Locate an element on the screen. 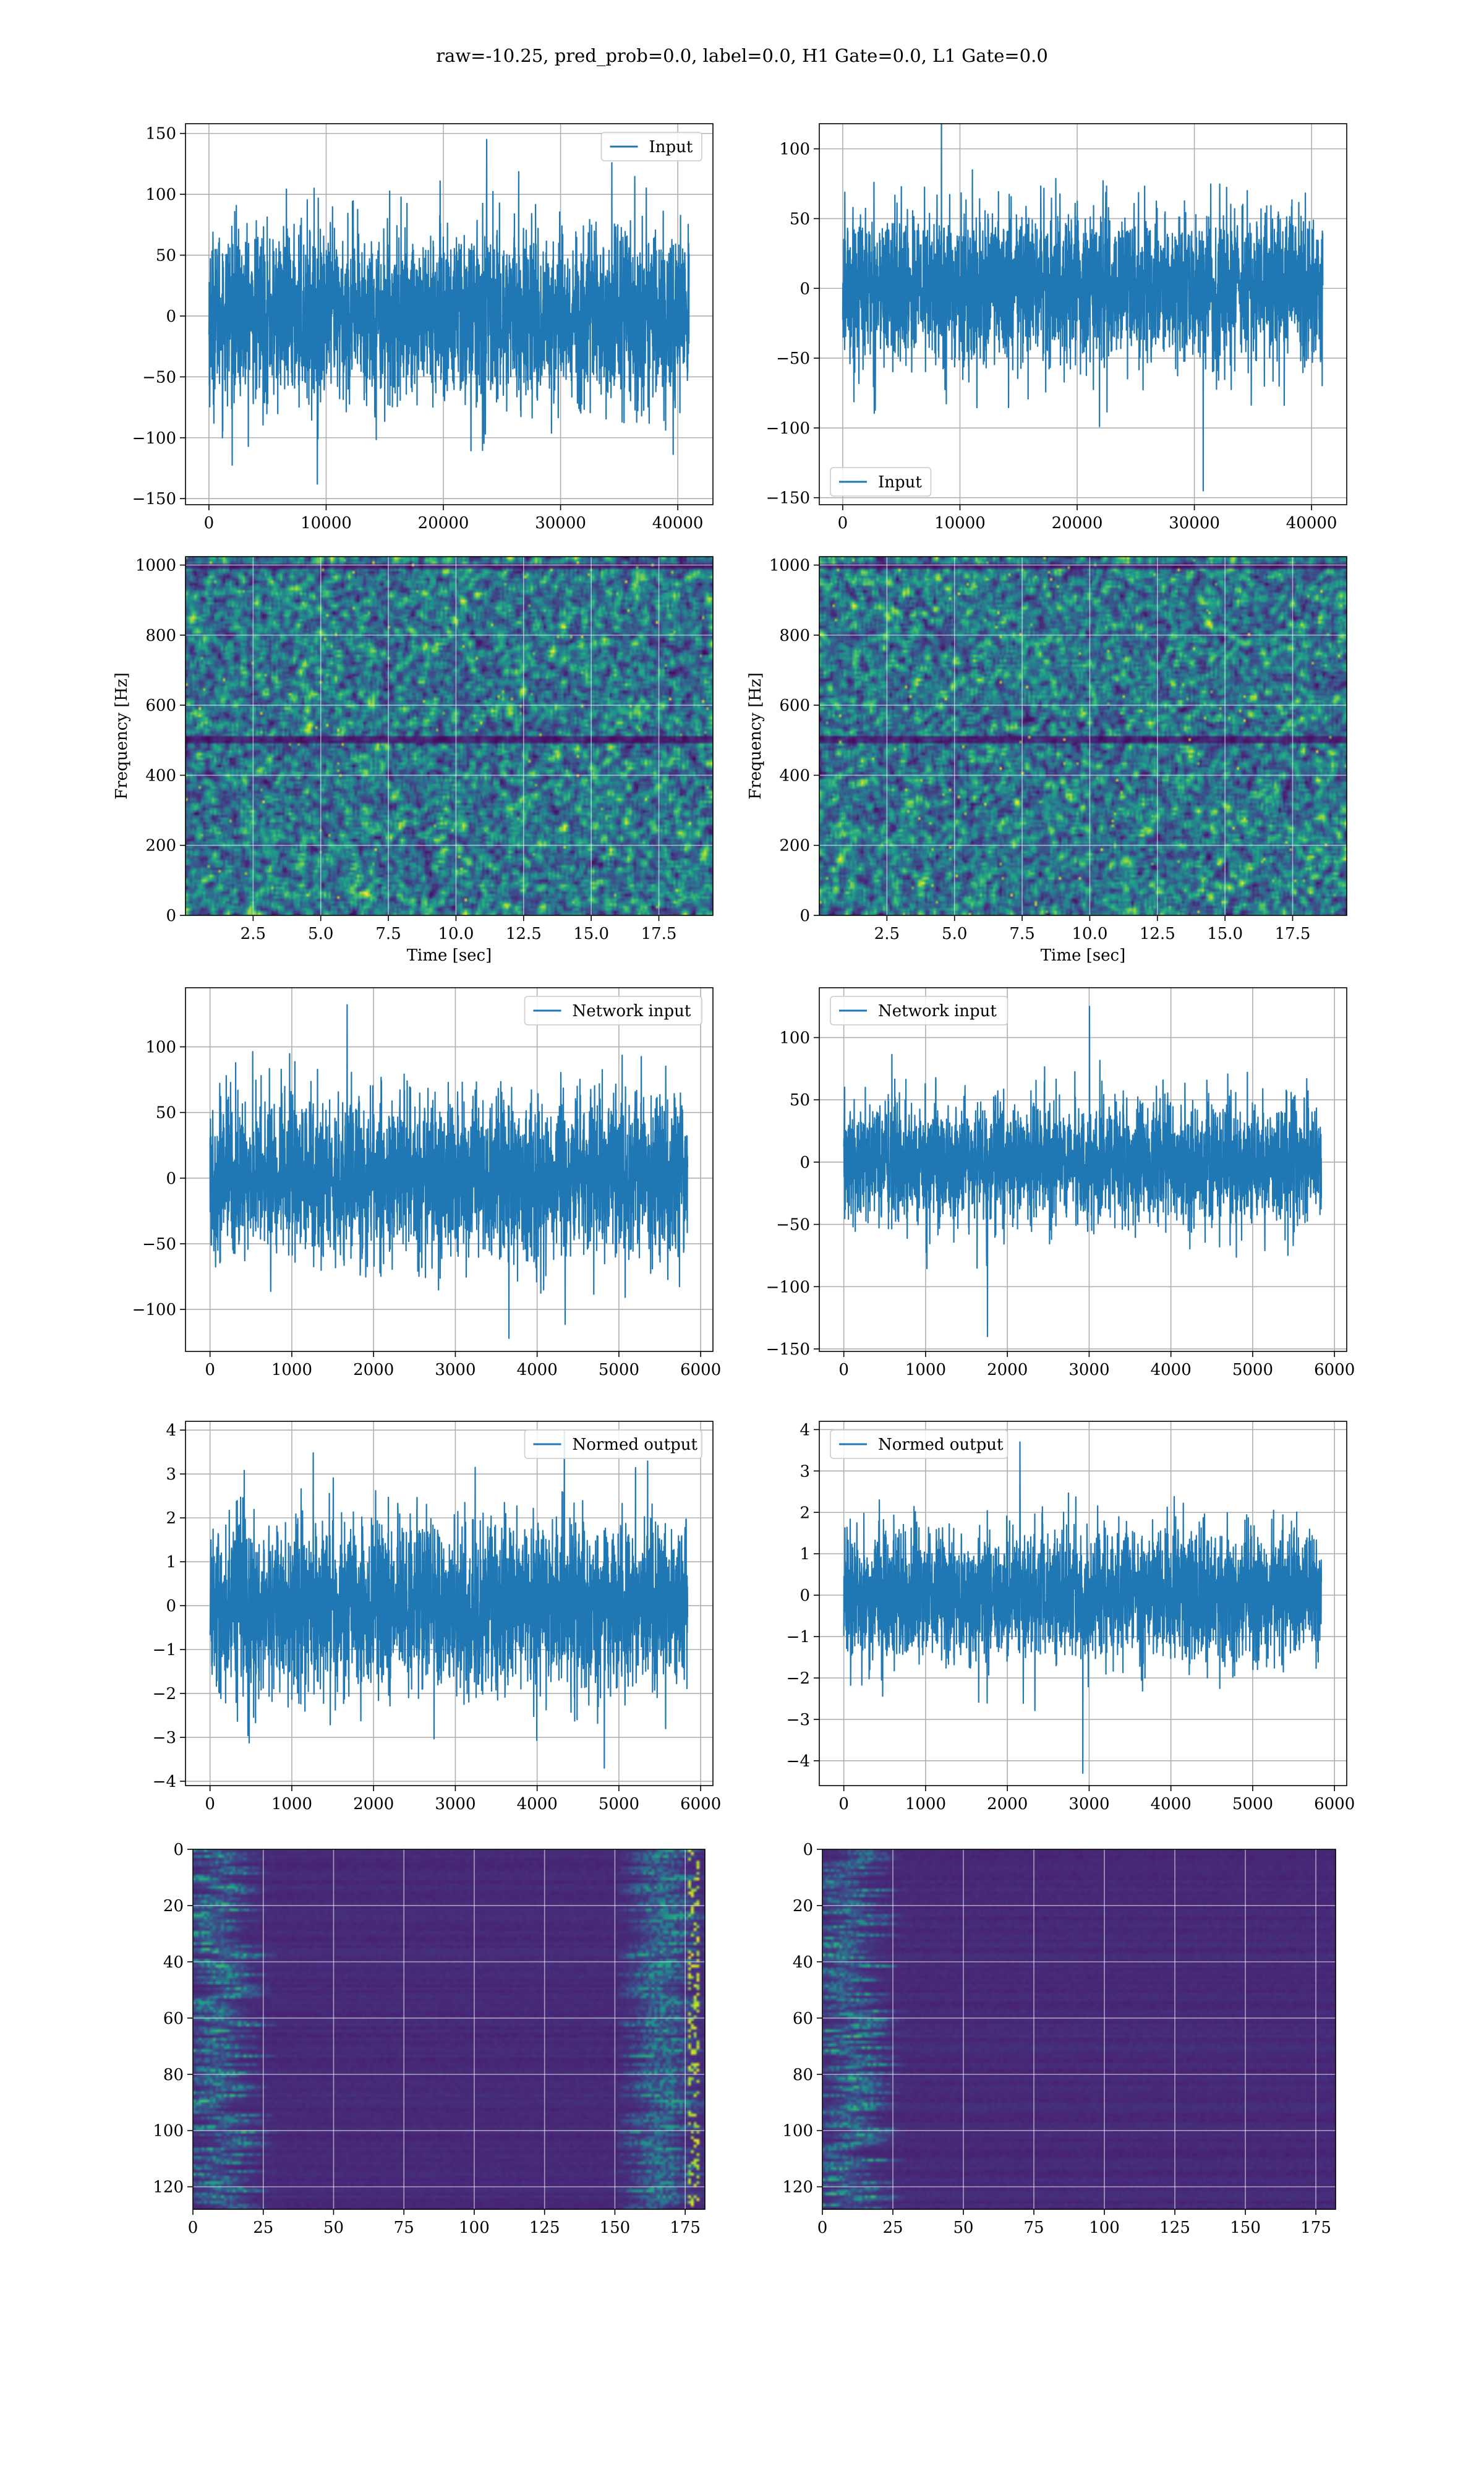  x-tick-label: 100 is located at coordinates (474, 2228).